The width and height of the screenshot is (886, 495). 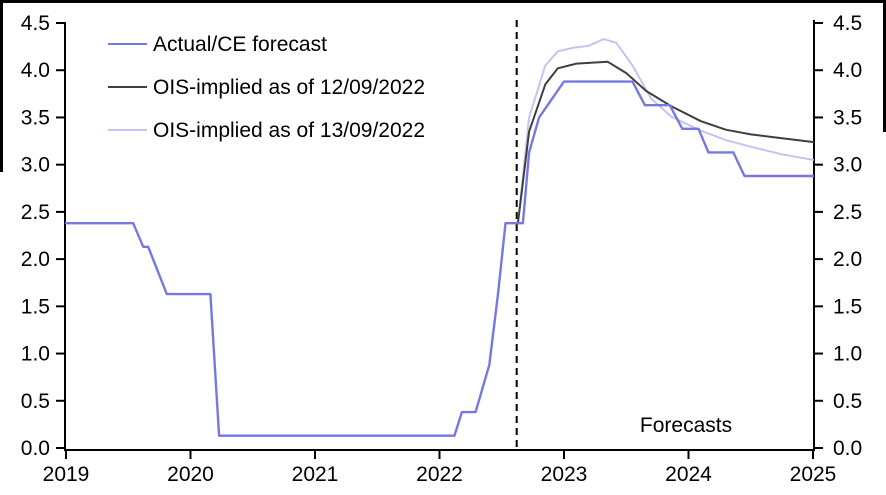 What do you see at coordinates (847, 23) in the screenshot?
I see `y-tick-label-right: 4.5` at bounding box center [847, 23].